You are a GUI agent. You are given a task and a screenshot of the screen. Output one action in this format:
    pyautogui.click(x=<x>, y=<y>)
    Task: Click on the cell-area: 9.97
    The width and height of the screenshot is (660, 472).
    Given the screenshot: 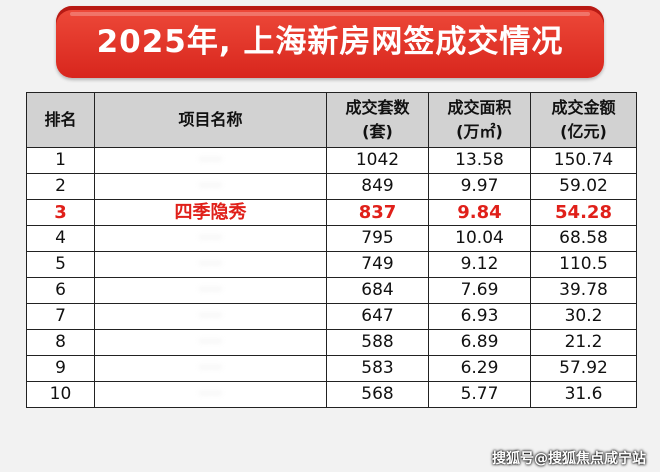 What is the action you would take?
    pyautogui.click(x=479, y=186)
    